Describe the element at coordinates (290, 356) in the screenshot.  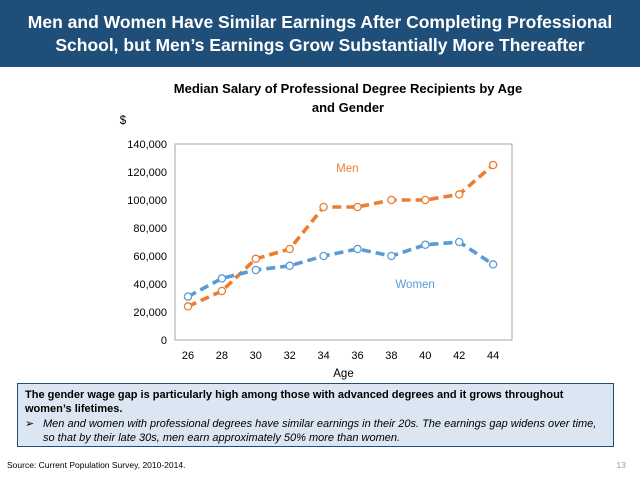
I see `x-tick-label: 32` at that location.